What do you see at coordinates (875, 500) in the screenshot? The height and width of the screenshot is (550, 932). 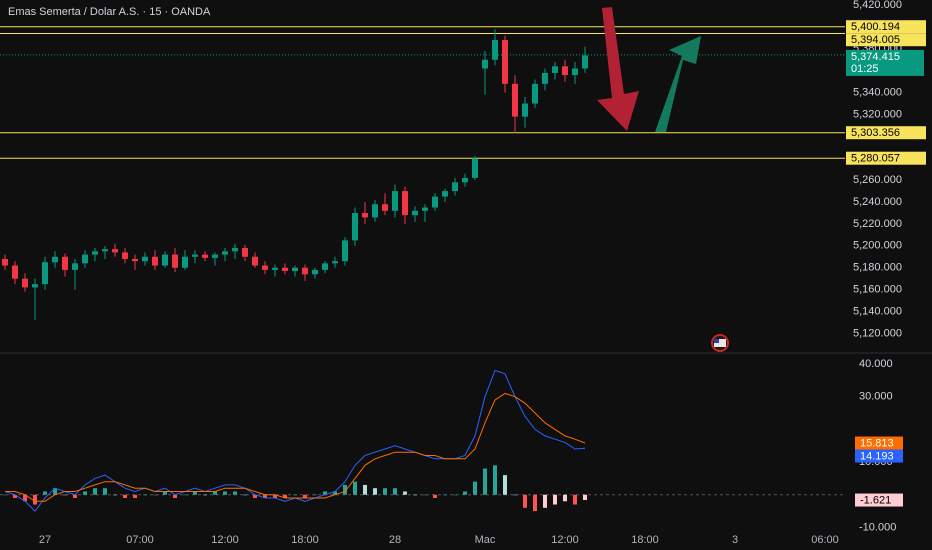 I see `macd-value-label: -1.621` at bounding box center [875, 500].